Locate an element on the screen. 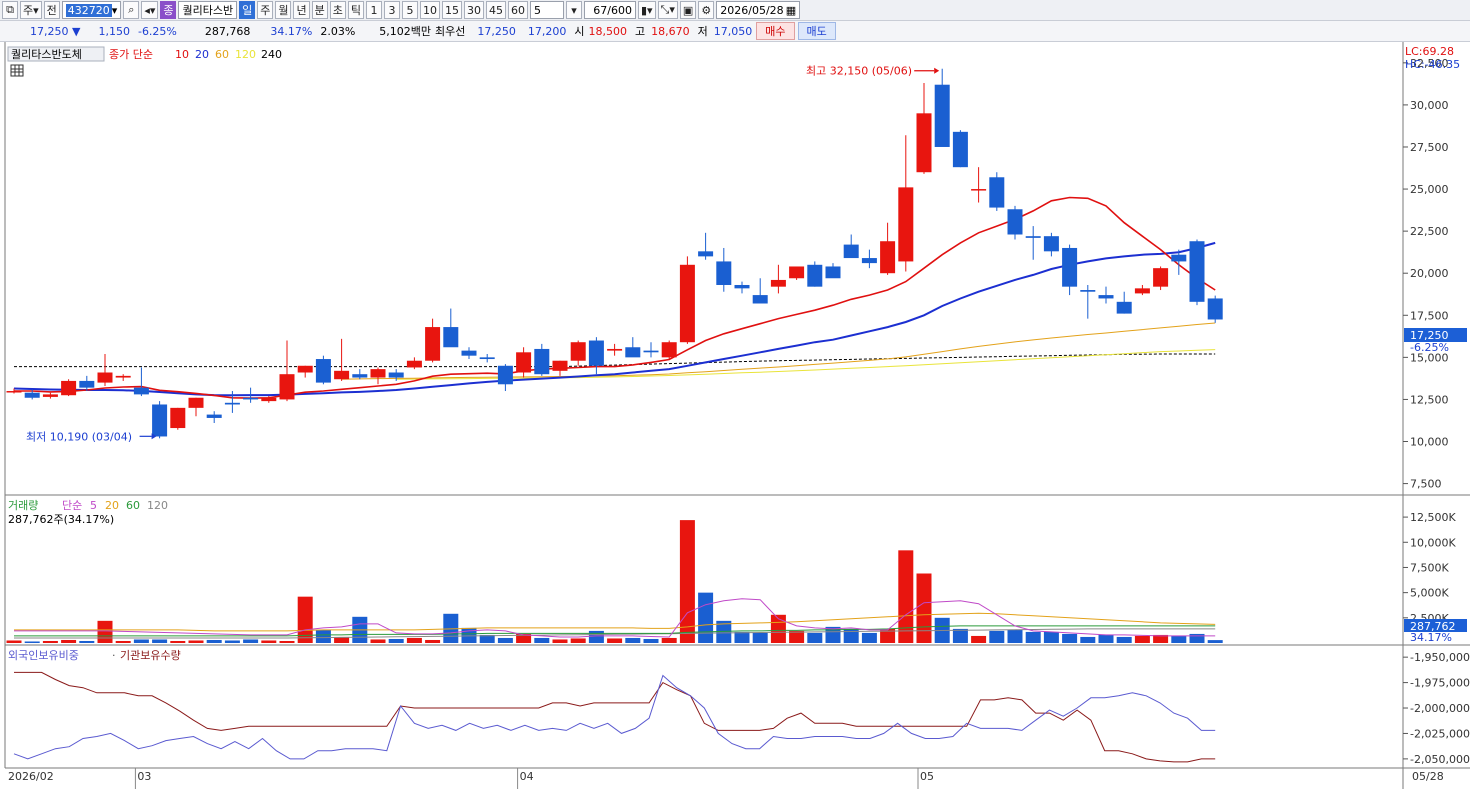  institution-holding-legend: 기관보유수량 is located at coordinates (150, 655).